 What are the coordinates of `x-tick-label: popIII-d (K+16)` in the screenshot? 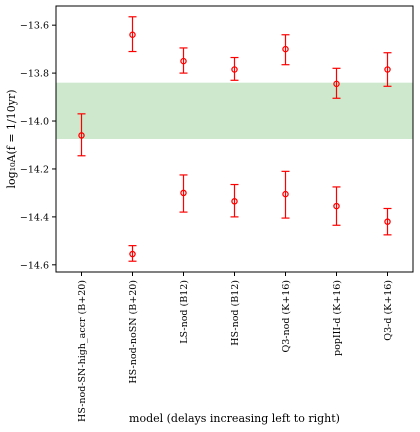 It's located at (337, 318).